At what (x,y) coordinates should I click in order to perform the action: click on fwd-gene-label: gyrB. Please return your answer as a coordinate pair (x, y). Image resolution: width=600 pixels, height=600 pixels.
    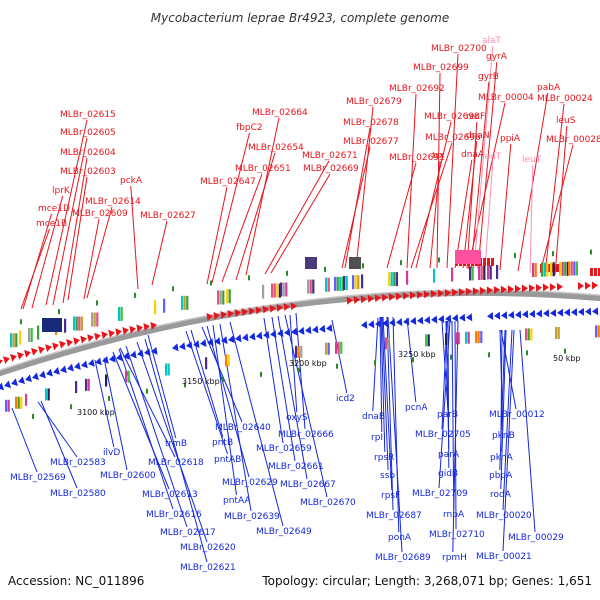
    Looking at the image, I should click on (488, 77).